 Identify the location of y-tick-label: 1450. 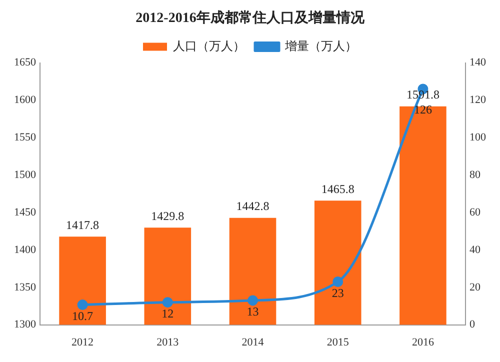
(25, 212).